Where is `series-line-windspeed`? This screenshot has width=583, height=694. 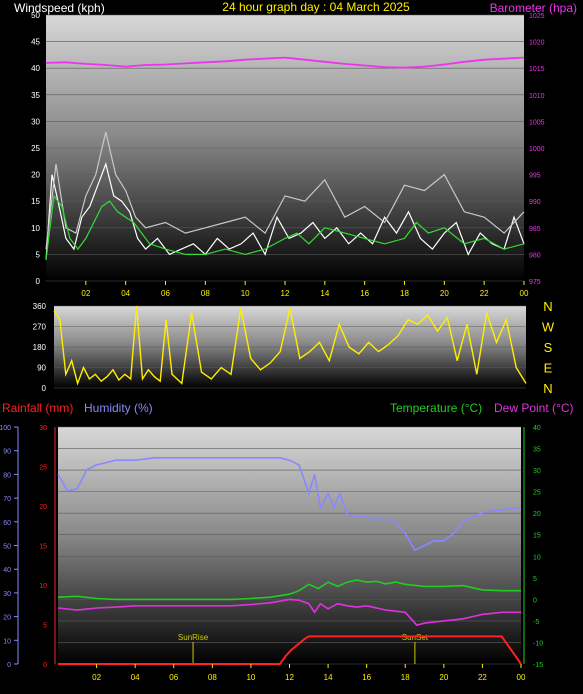 series-line-windspeed is located at coordinates (285, 210).